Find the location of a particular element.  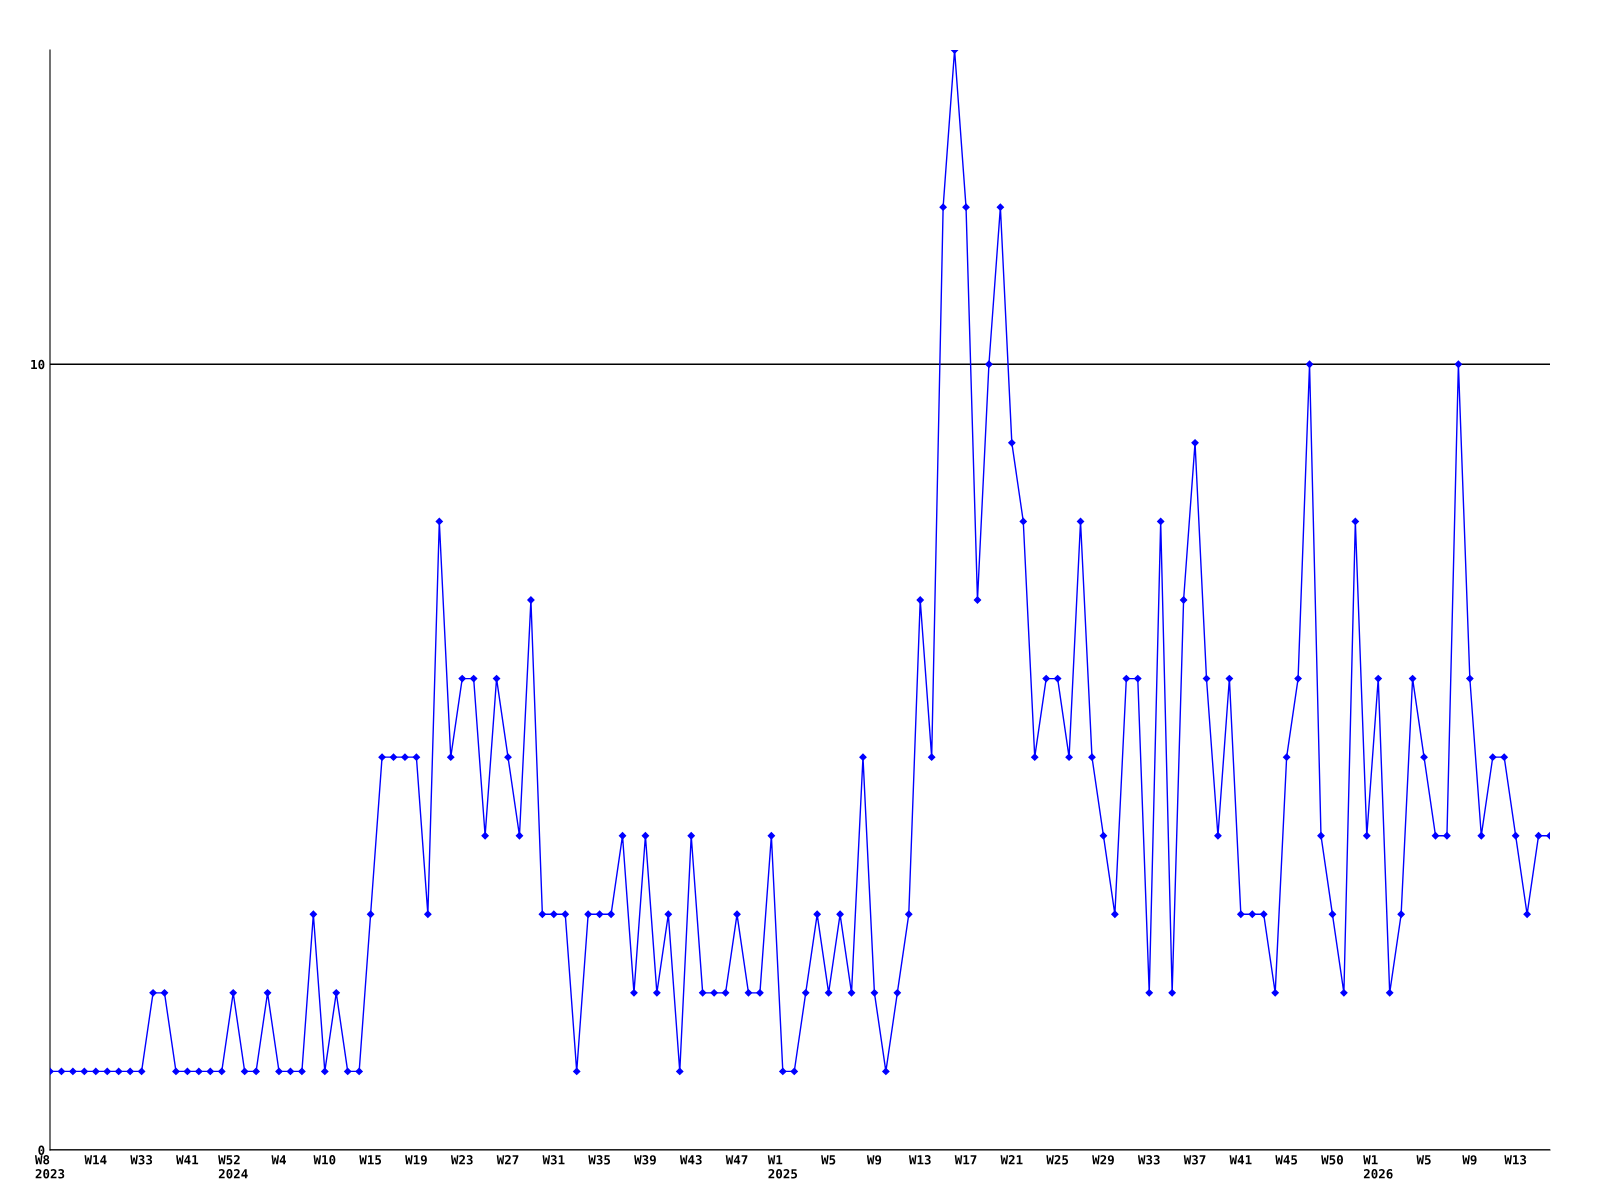

x-tick-label: W14 is located at coordinates (95, 1160).